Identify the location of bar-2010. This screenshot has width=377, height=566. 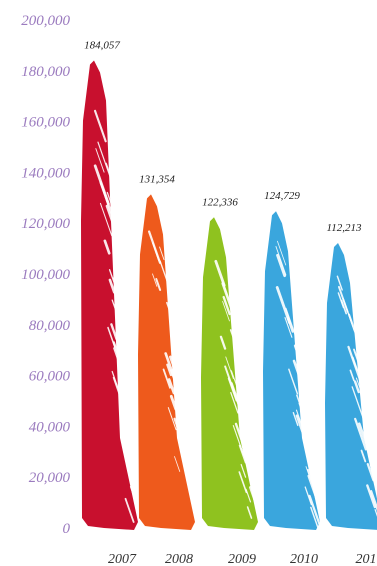
(293, 371).